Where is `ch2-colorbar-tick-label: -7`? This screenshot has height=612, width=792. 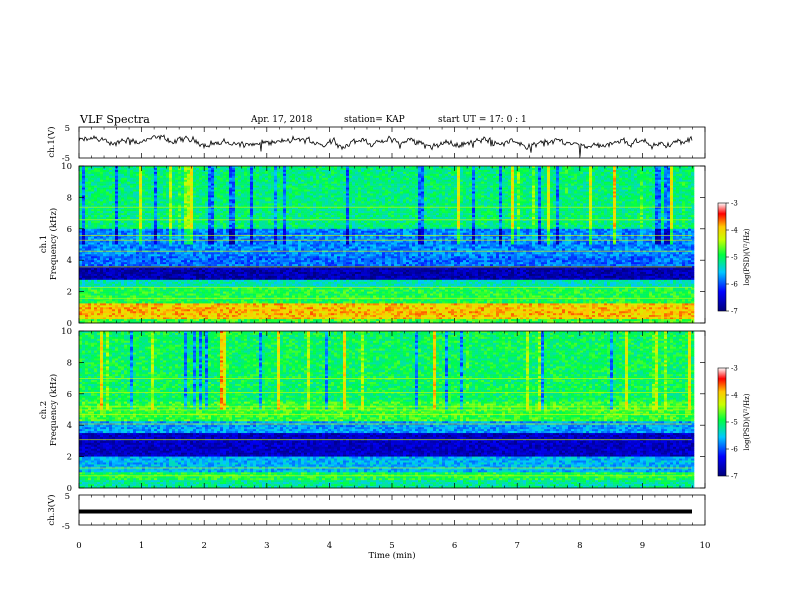 ch2-colorbar-tick-label: -7 is located at coordinates (734, 477).